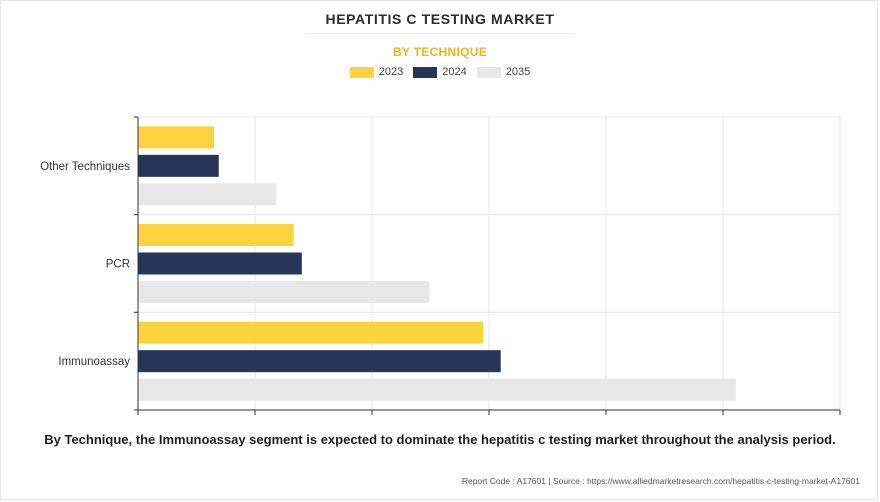  What do you see at coordinates (118, 265) in the screenshot?
I see `category-label-pcr: PCR` at bounding box center [118, 265].